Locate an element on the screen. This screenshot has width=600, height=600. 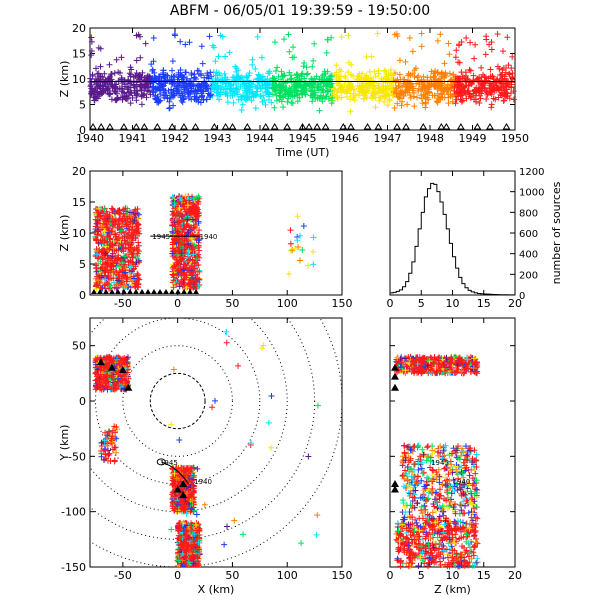
y-tick-label: 20 is located at coordinates (79, 171).